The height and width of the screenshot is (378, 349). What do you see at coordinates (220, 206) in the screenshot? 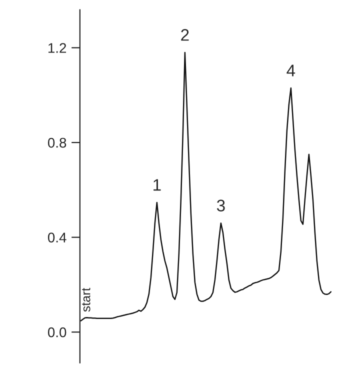
I see `annotation: 3` at bounding box center [220, 206].